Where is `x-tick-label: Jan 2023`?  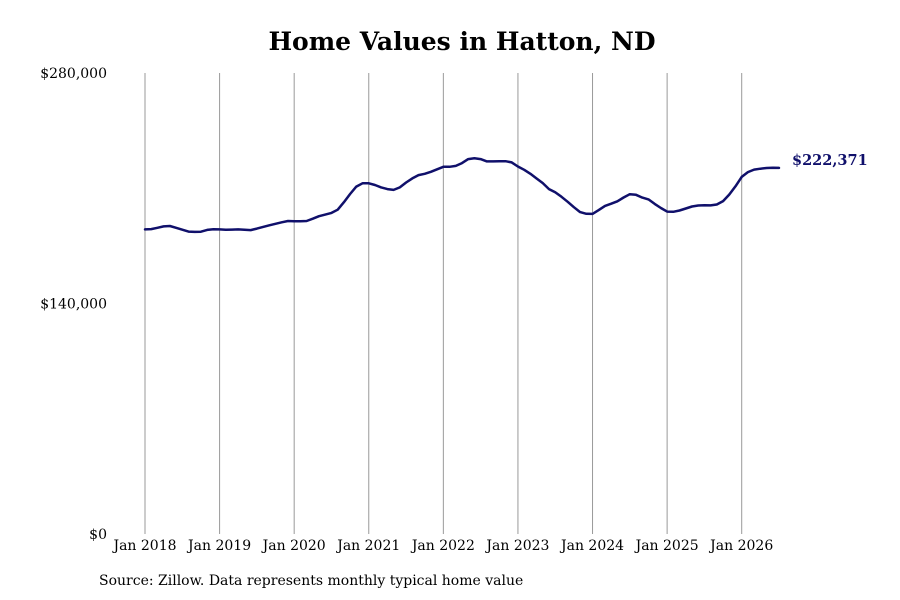
x-tick-label: Jan 2023 is located at coordinates (516, 546).